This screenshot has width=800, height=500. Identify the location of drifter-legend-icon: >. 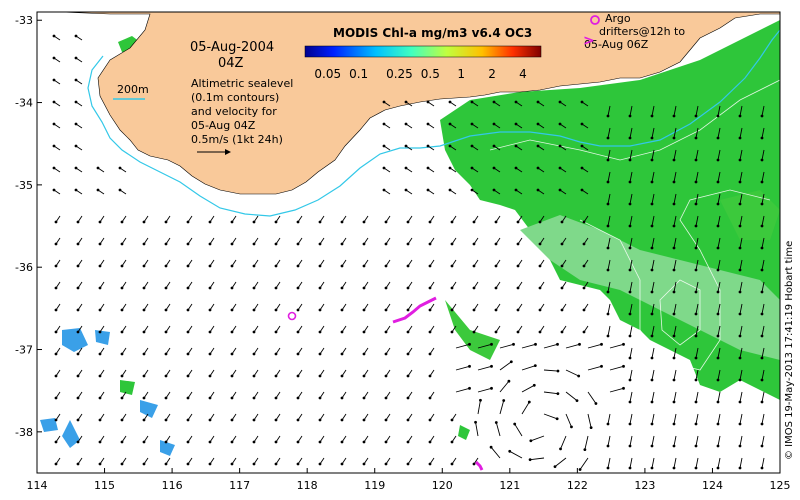
(589, 41).